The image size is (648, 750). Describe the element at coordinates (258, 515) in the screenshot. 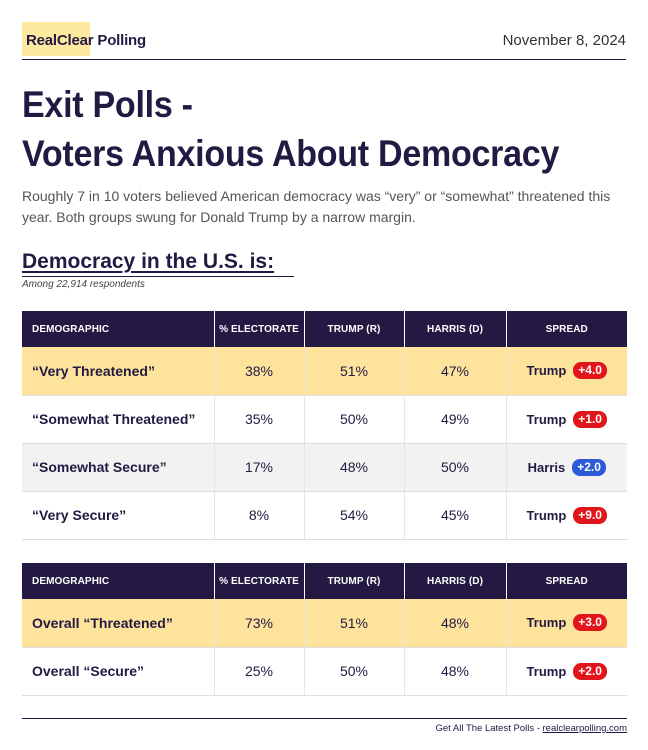

I see `electorate-cell: 8%` at that location.